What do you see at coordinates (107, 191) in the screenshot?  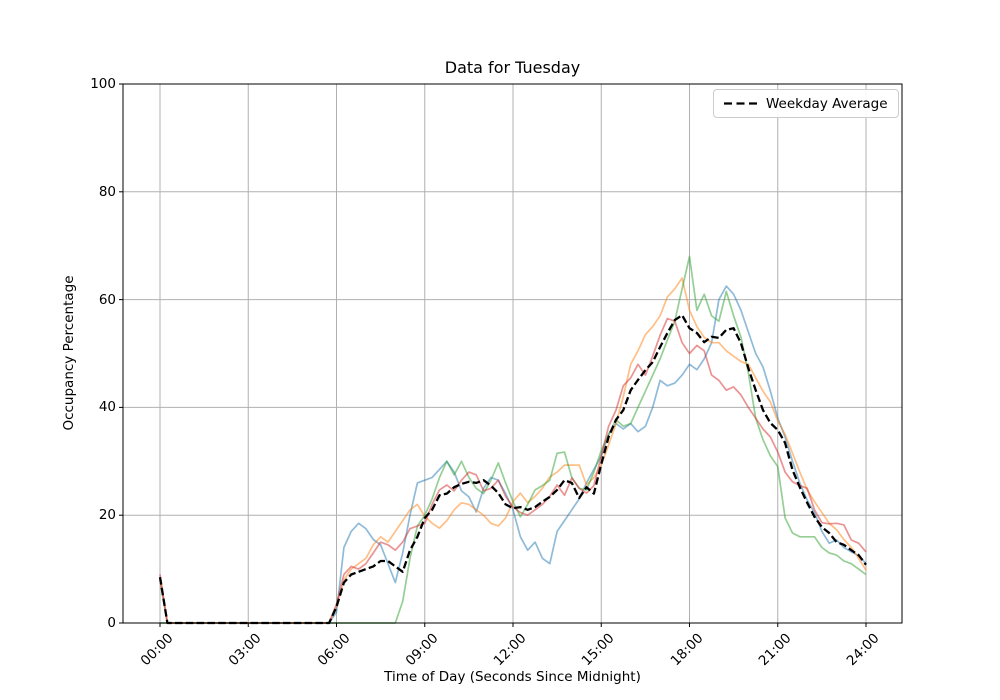 I see `y-tick-label: 80` at bounding box center [107, 191].